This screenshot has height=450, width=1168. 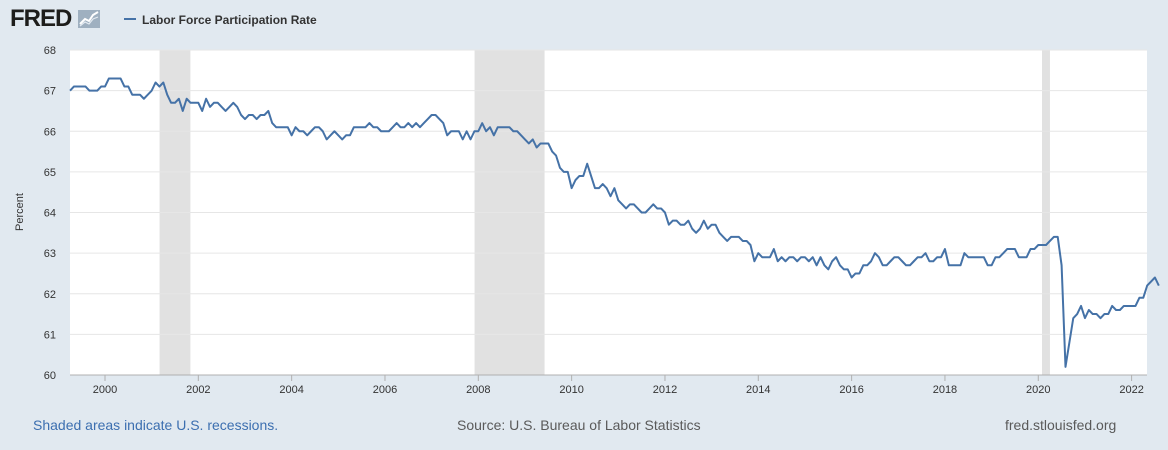 What do you see at coordinates (571, 390) in the screenshot?
I see `x-tick-label: 2010` at bounding box center [571, 390].